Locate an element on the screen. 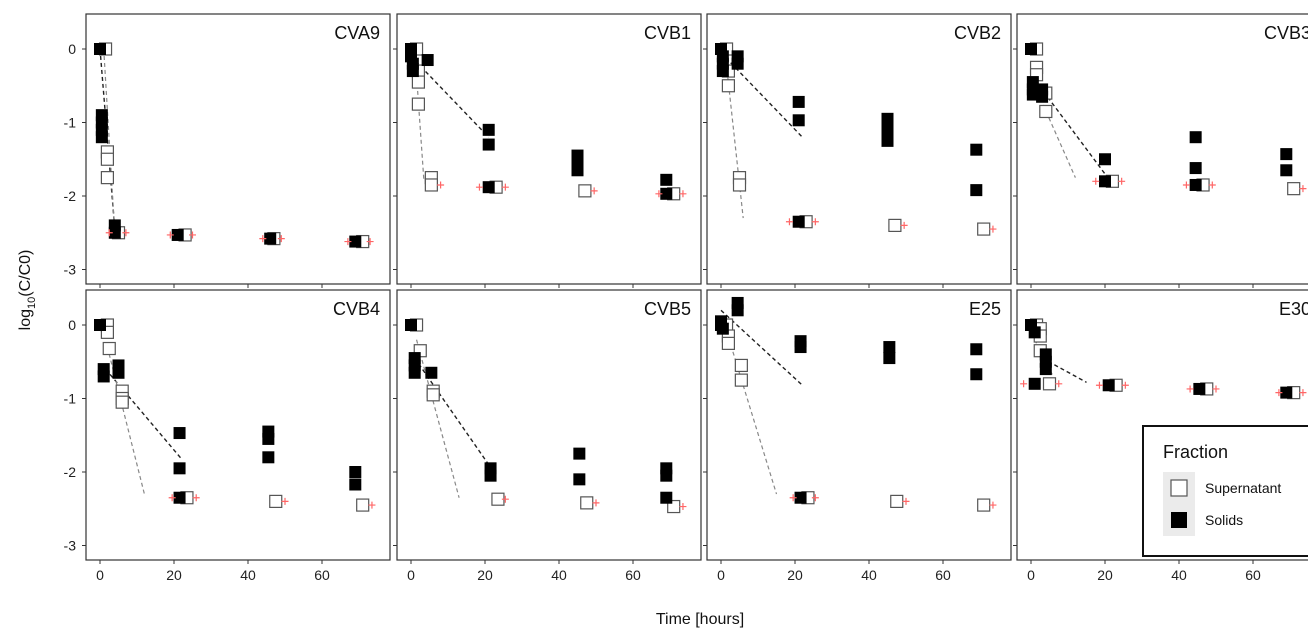 The image size is (1308, 634). panel-cva9: CVA9 0 -1 -2 -3 is located at coordinates (227, 150).